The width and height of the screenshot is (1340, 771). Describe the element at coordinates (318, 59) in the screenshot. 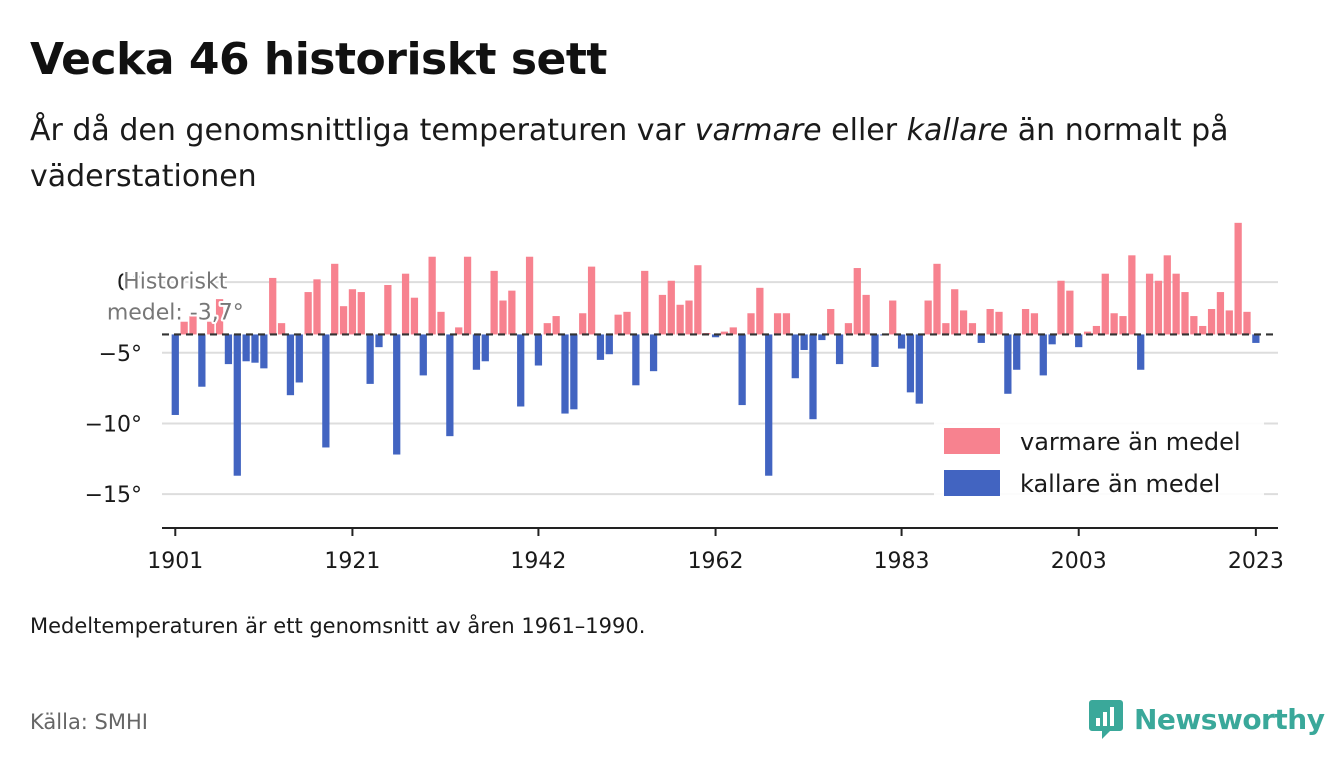

I see `page-title: Vecka 46 historiskt sett` at that location.